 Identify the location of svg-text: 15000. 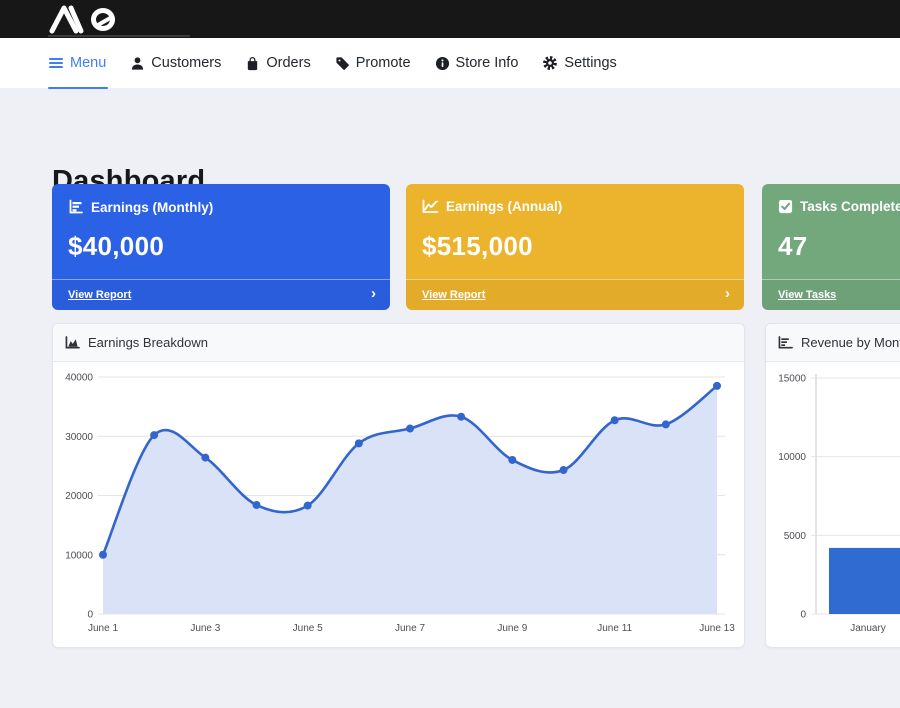
(792, 379).